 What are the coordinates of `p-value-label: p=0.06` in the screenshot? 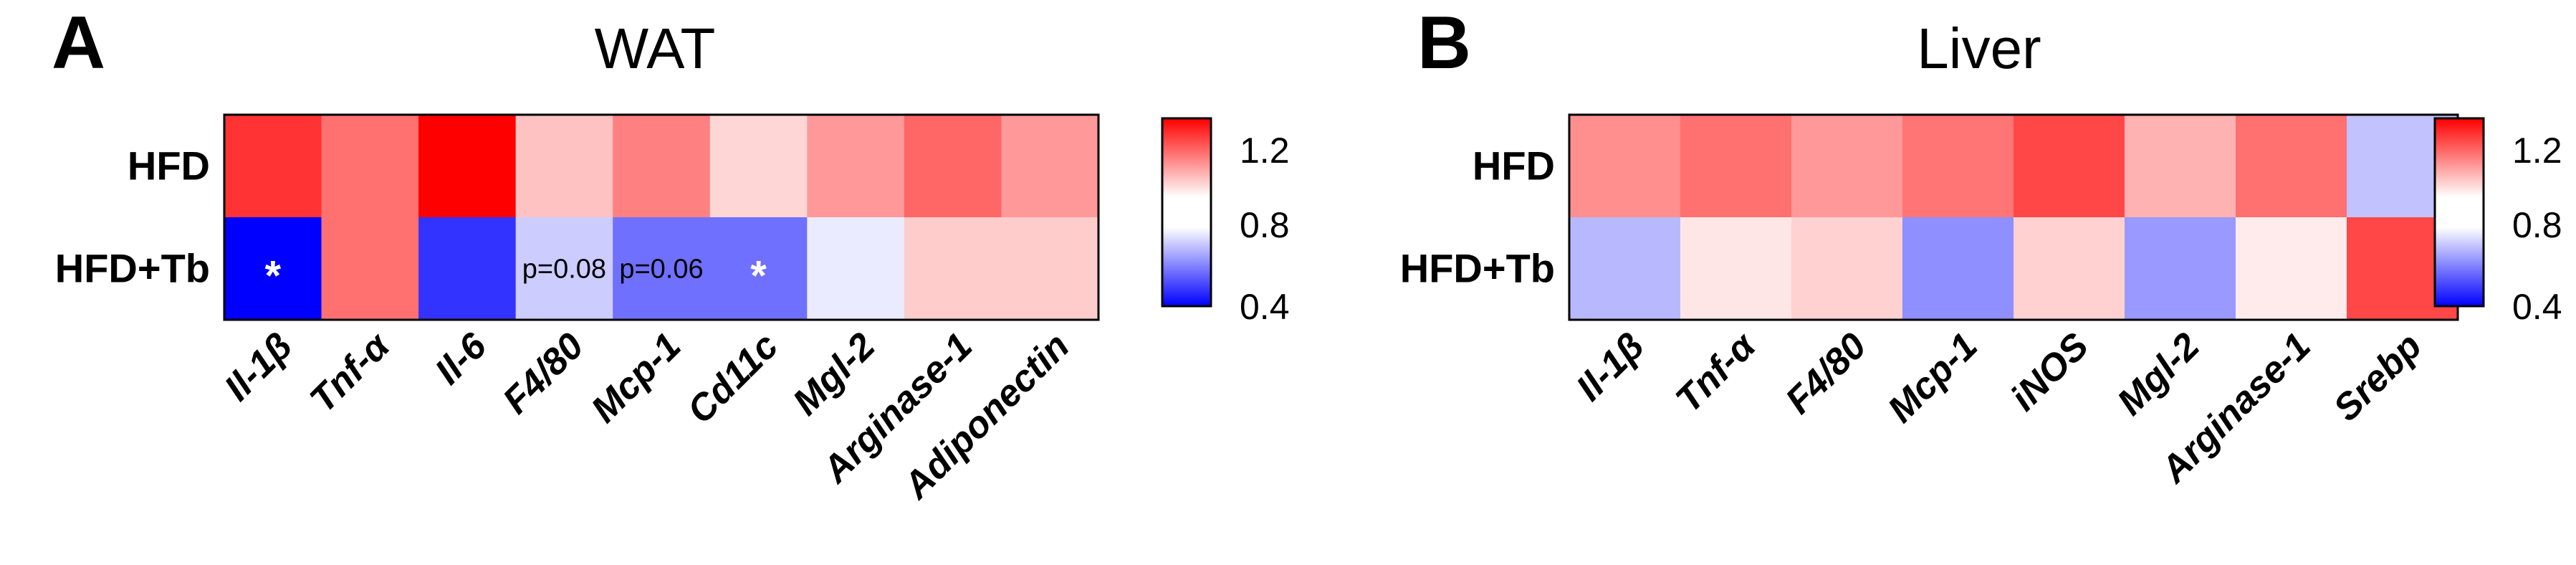 It's located at (661, 270).